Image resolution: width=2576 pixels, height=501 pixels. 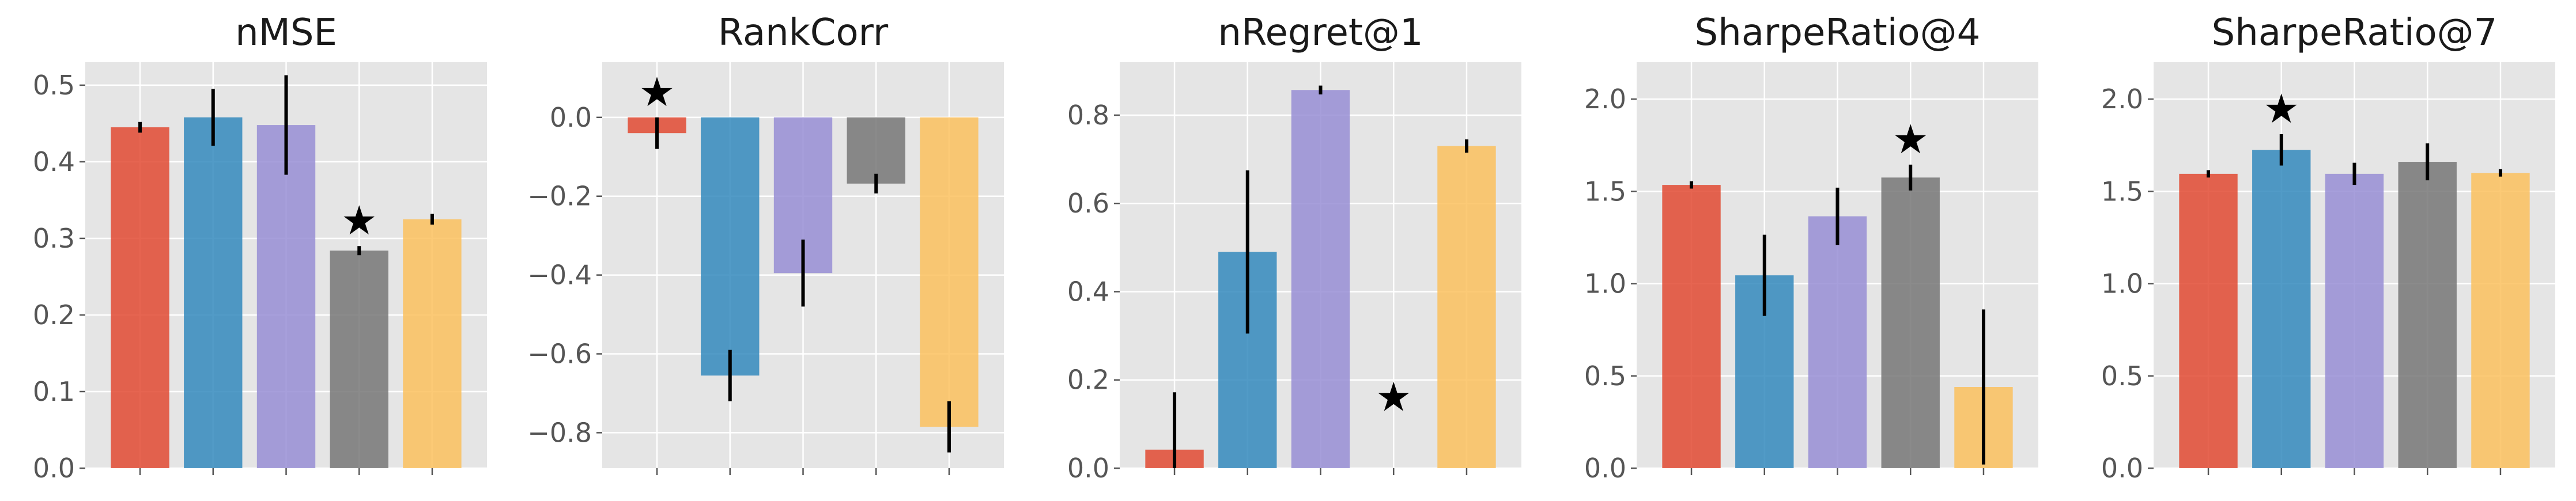 What do you see at coordinates (2355, 33) in the screenshot?
I see `chart-title: SharpeRatio@7` at bounding box center [2355, 33].